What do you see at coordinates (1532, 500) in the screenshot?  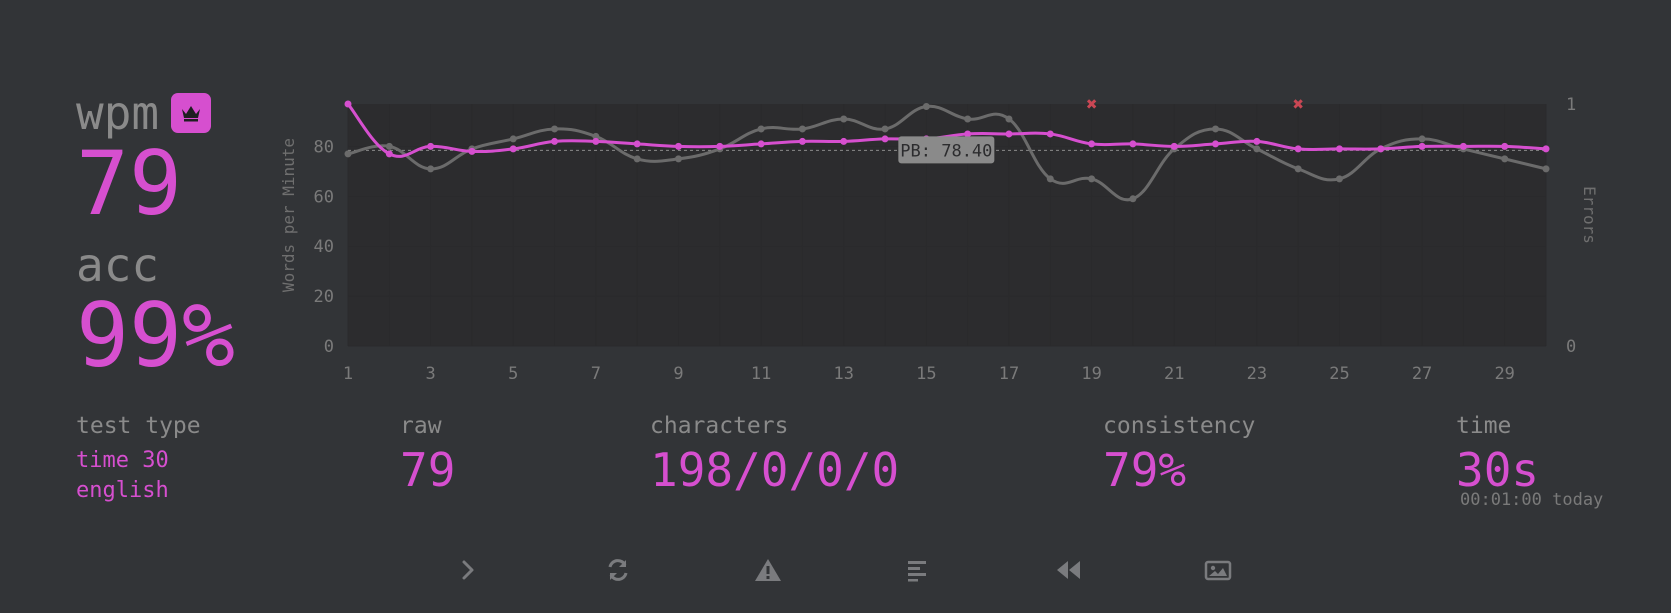 I see `test-timestamp: 00:01:00 today` at bounding box center [1532, 500].